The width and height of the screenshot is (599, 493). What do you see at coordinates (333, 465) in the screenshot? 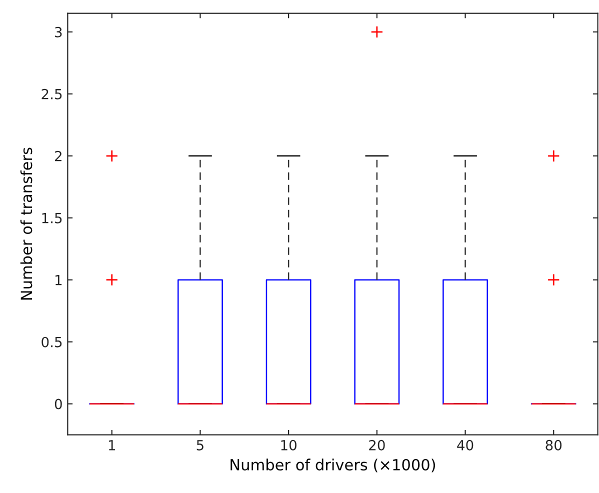
I see `x-axis-title: Number of drivers (×1000)` at bounding box center [333, 465].